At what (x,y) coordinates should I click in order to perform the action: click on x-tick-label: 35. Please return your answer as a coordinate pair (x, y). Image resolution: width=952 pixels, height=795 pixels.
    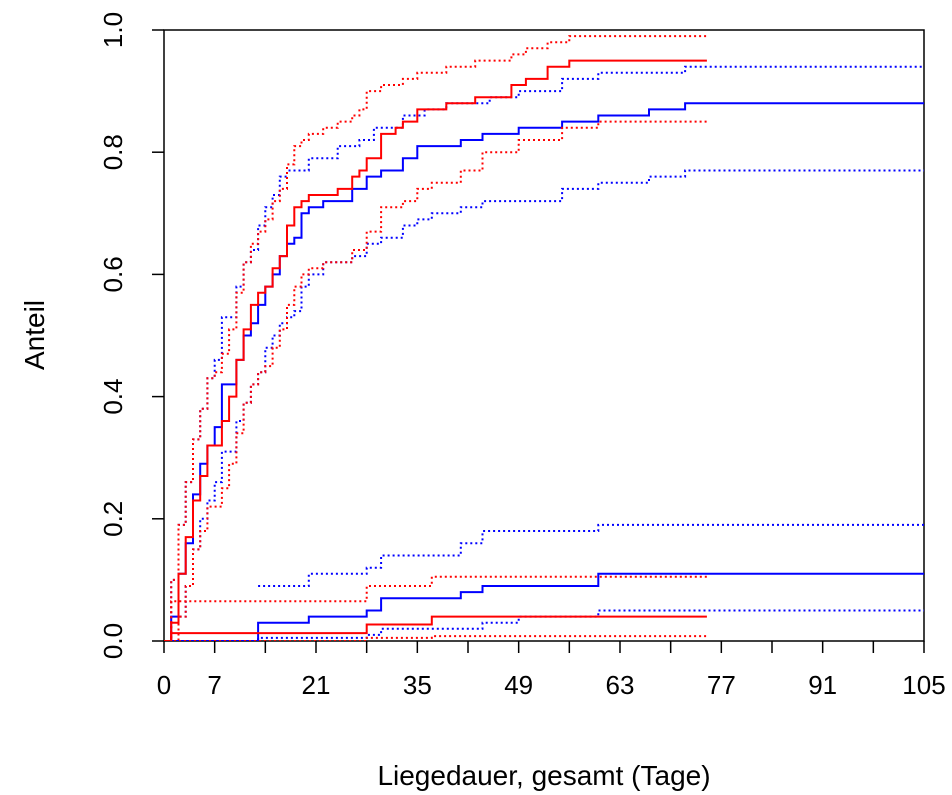
    Looking at the image, I should click on (417, 685).